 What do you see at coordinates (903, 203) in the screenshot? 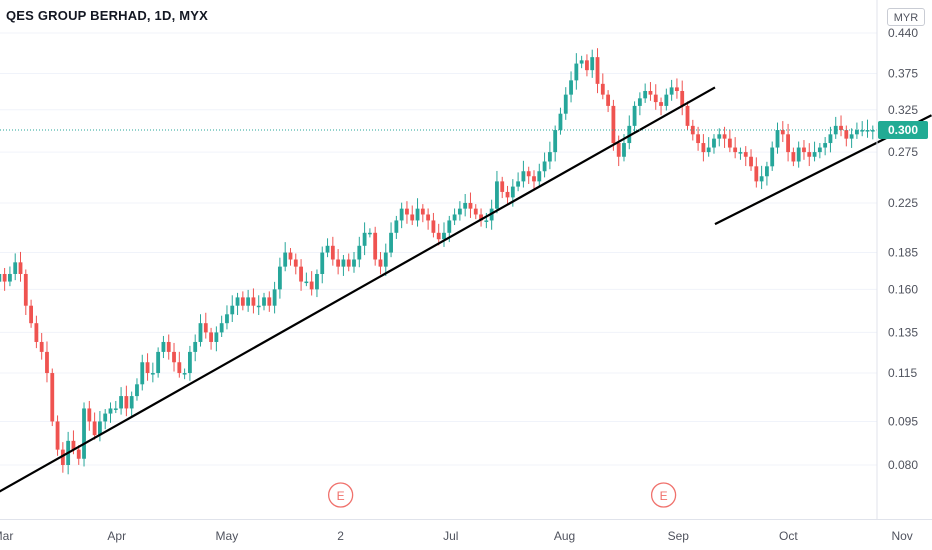
I see `y-tick-label: 0.225` at bounding box center [903, 203].